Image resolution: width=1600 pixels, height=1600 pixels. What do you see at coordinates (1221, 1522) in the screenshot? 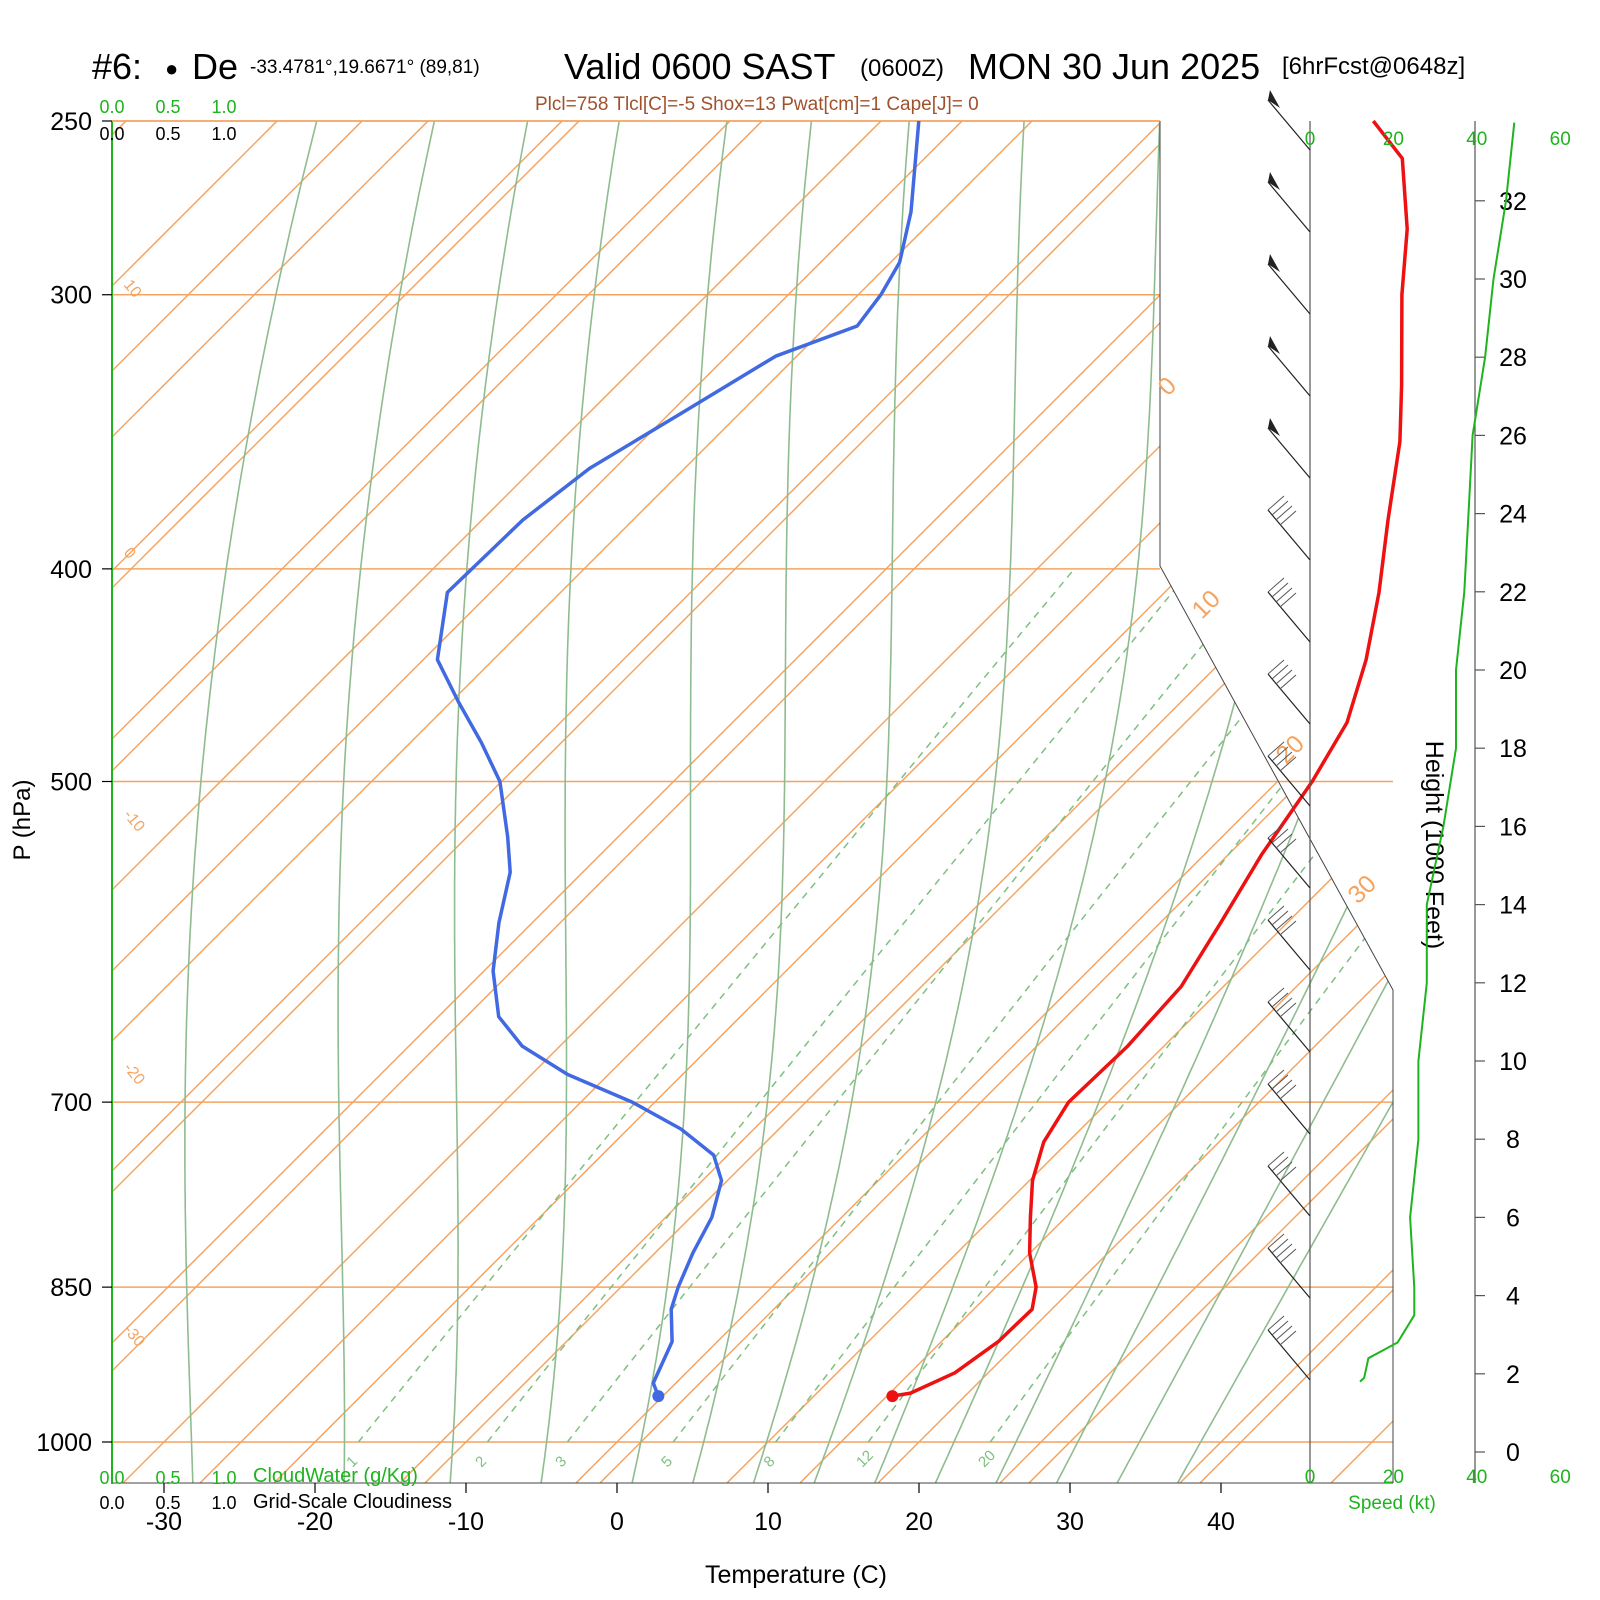
I see `x-tick-label: 40` at bounding box center [1221, 1522].